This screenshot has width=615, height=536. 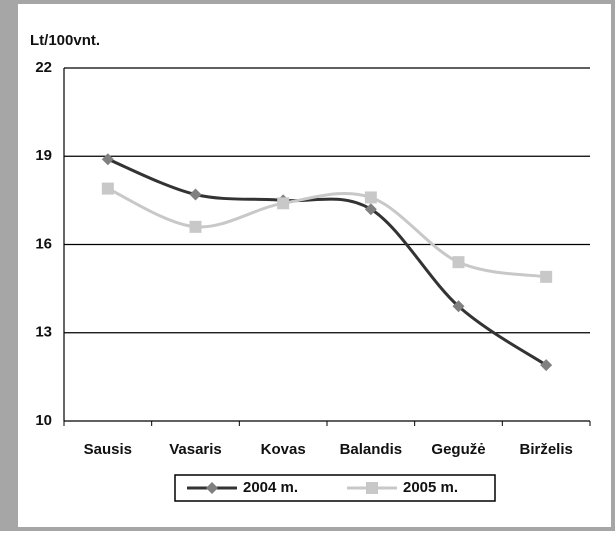 What do you see at coordinates (327, 233) in the screenshot?
I see `series-line` at bounding box center [327, 233].